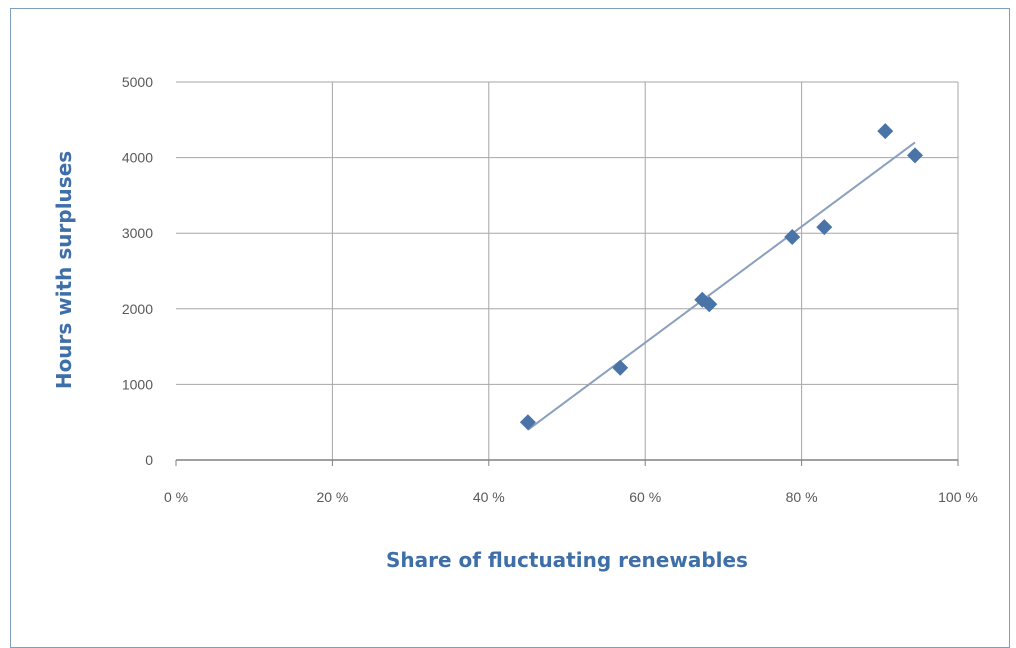 The width and height of the screenshot is (1016, 648). What do you see at coordinates (567, 560) in the screenshot?
I see `x-axis-title: Share of fluctuating renewables` at bounding box center [567, 560].